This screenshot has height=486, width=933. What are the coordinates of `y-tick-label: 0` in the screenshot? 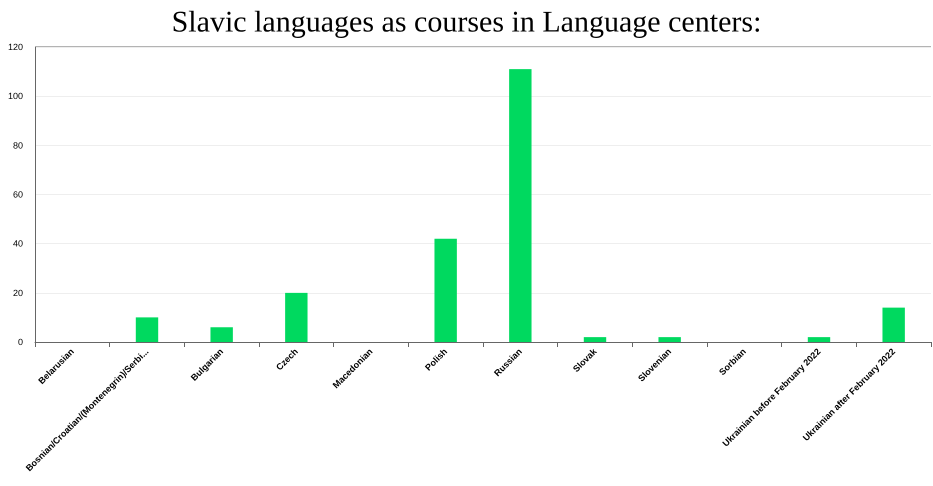 It's located at (20, 342).